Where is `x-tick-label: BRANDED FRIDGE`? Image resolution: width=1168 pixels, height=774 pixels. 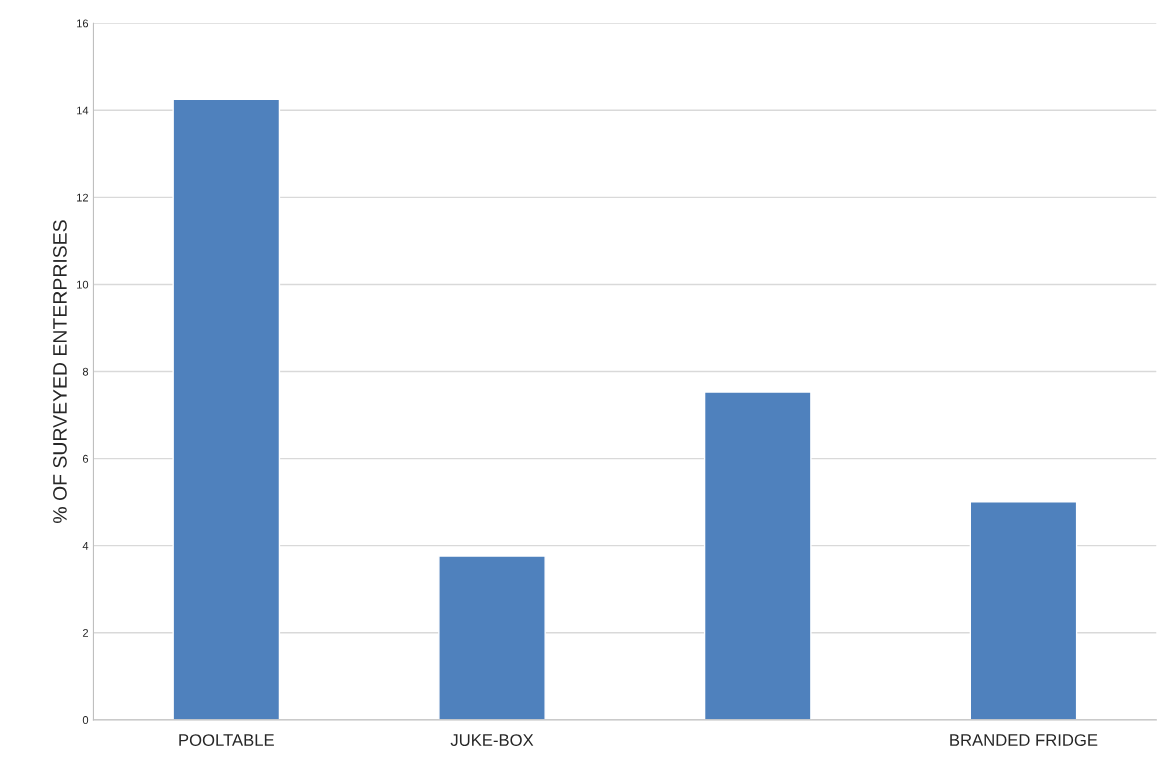 x-tick-label: BRANDED FRIDGE is located at coordinates (1024, 740).